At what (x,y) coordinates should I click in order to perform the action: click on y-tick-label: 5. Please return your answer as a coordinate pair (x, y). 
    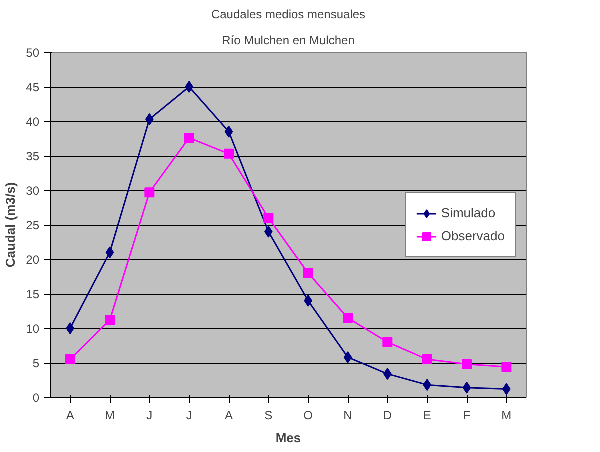
    Looking at the image, I should click on (36, 363).